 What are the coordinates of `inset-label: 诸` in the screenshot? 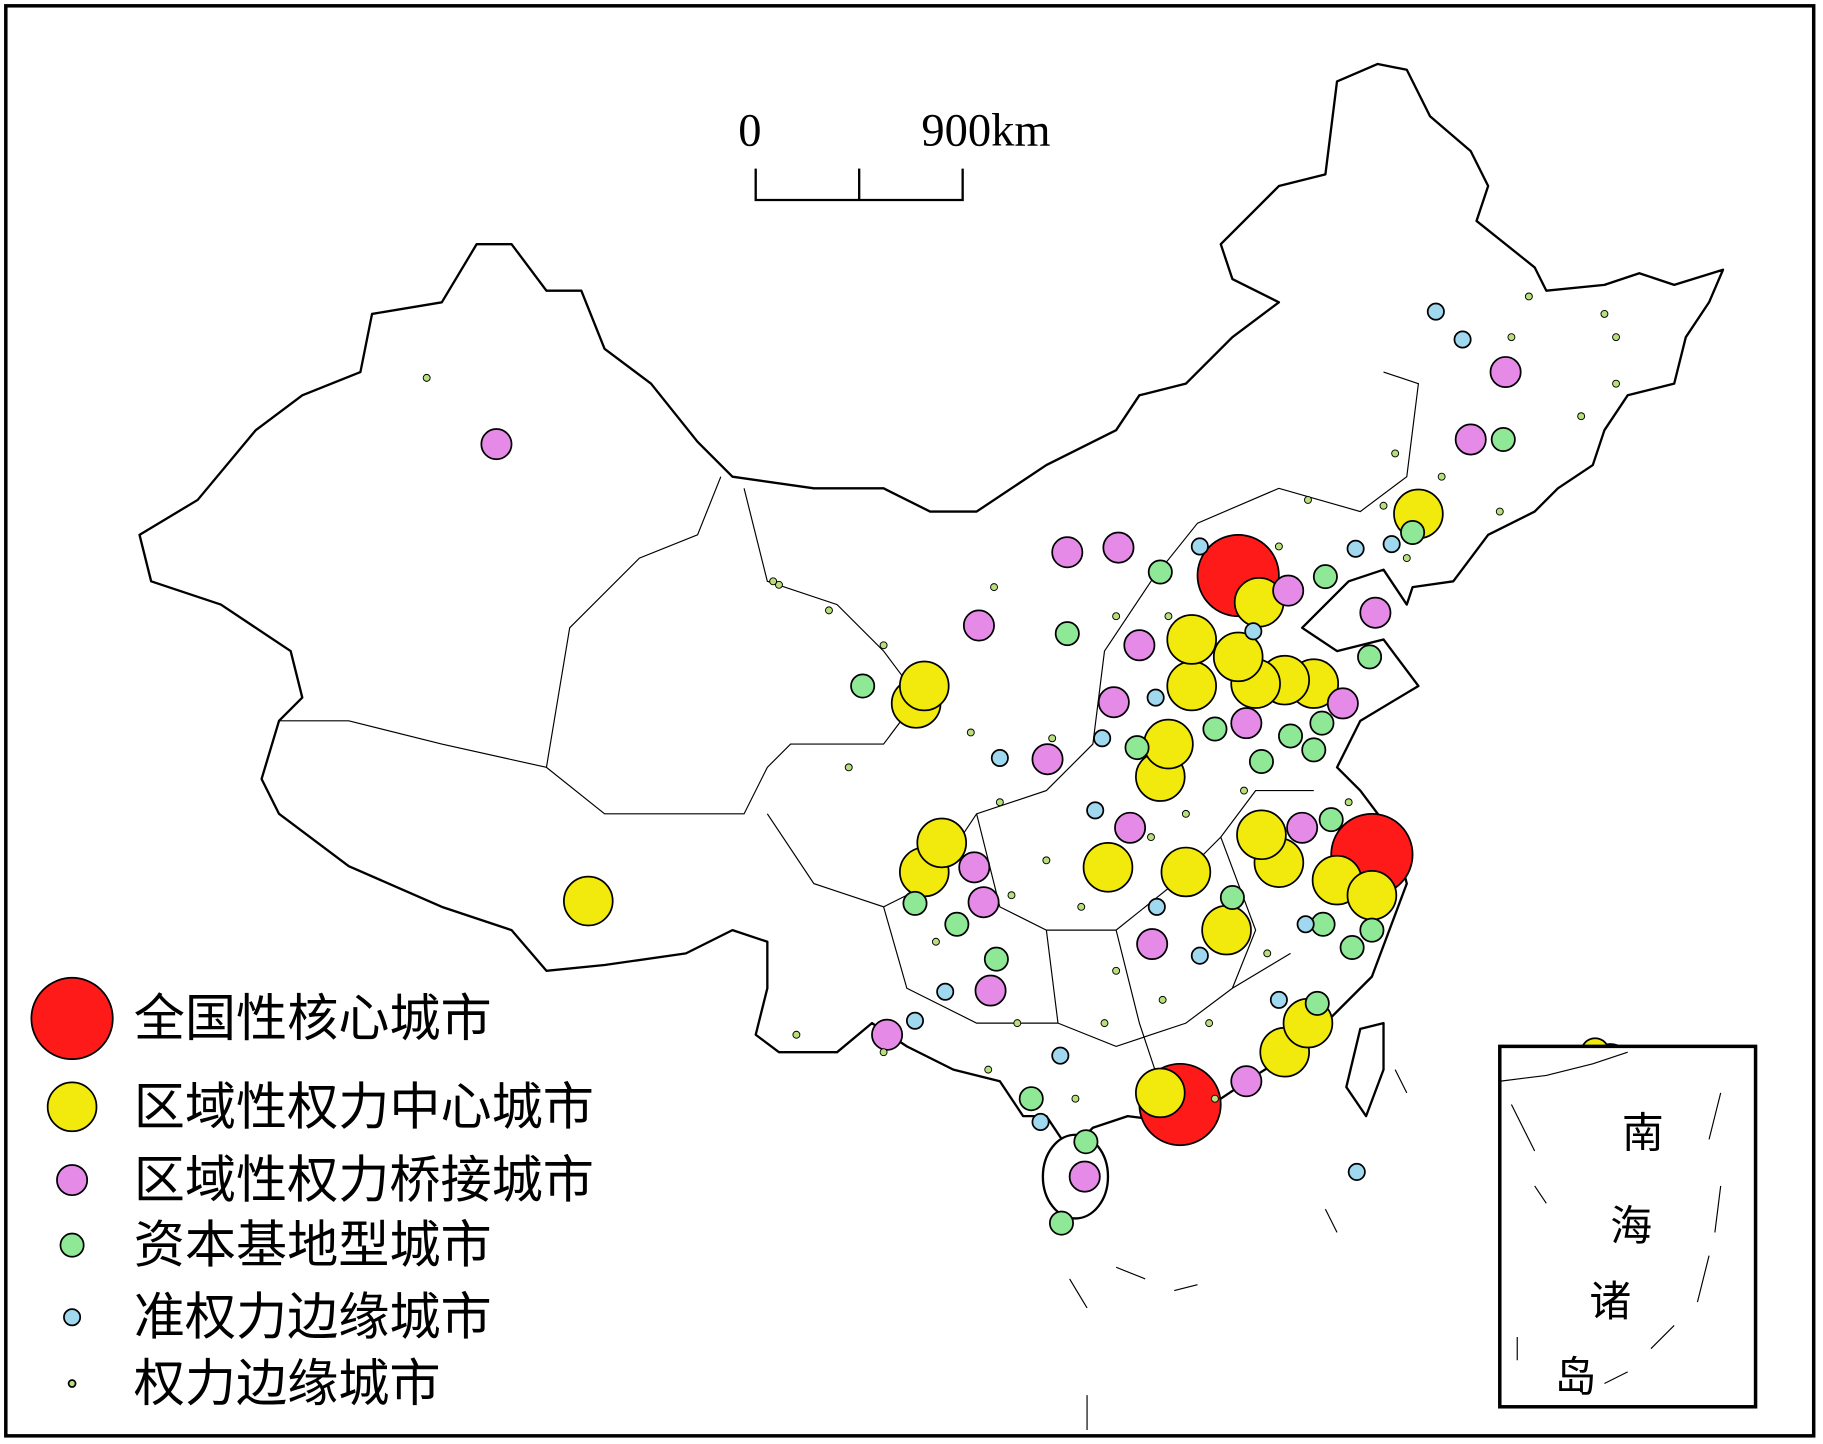 It's located at (1610, 1303).